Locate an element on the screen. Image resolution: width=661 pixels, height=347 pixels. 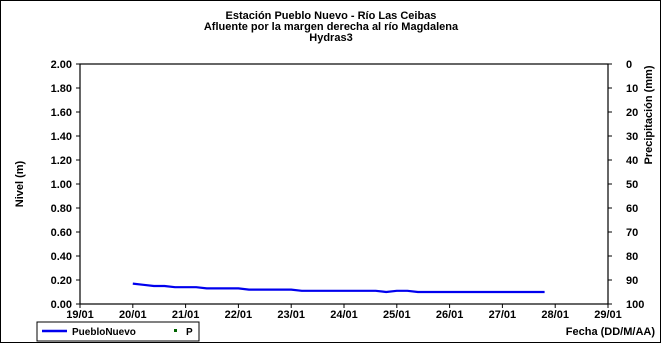
y-tick-label: 1.80 is located at coordinates (61, 89).